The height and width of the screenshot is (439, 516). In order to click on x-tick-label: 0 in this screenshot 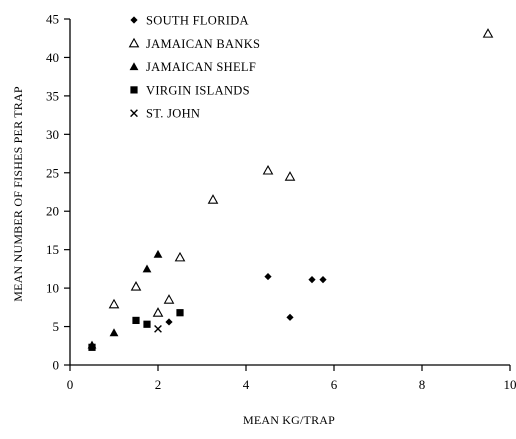, I will do `click(70, 384)`.